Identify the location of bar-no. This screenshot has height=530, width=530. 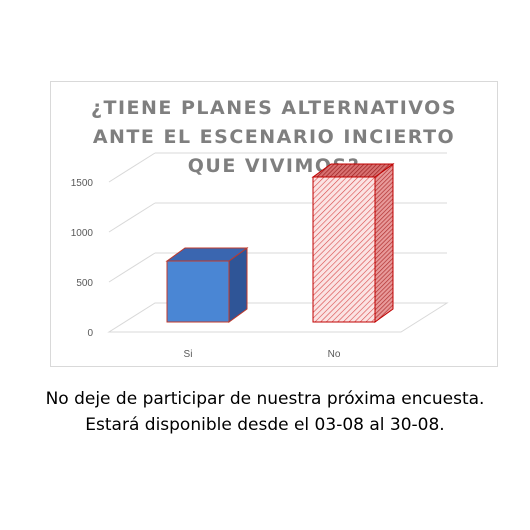
(344, 249).